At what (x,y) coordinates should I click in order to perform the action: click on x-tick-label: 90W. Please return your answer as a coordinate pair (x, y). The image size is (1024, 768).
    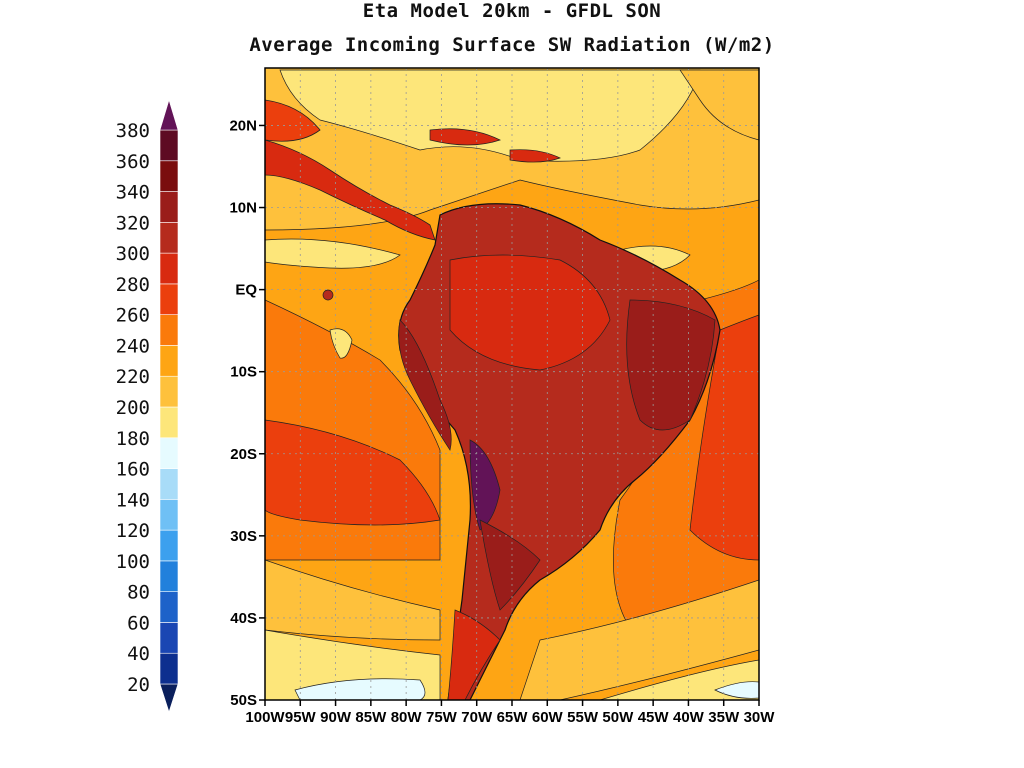
    Looking at the image, I should click on (336, 717).